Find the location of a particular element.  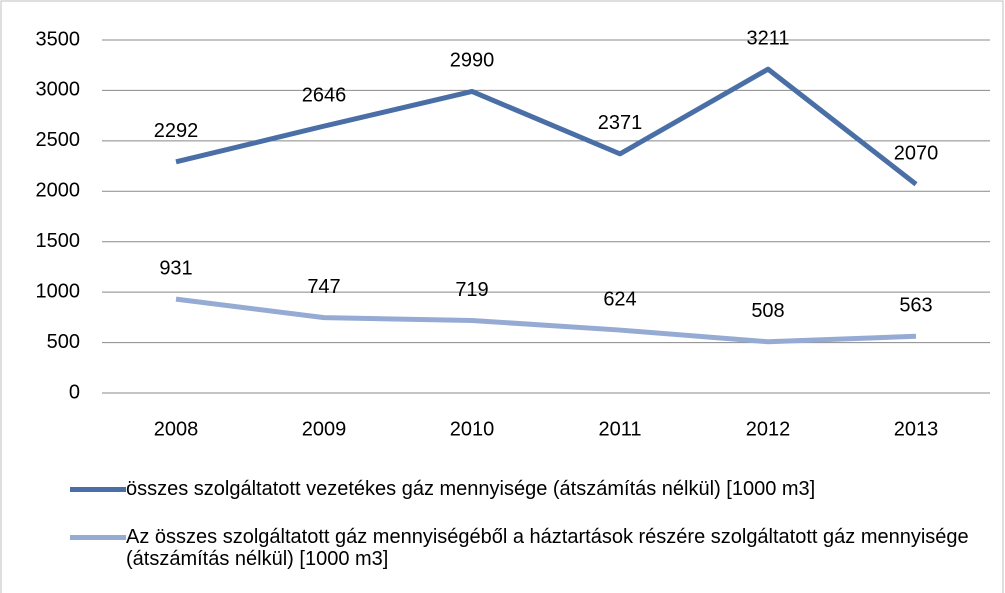

data-label: 747 is located at coordinates (323, 287).